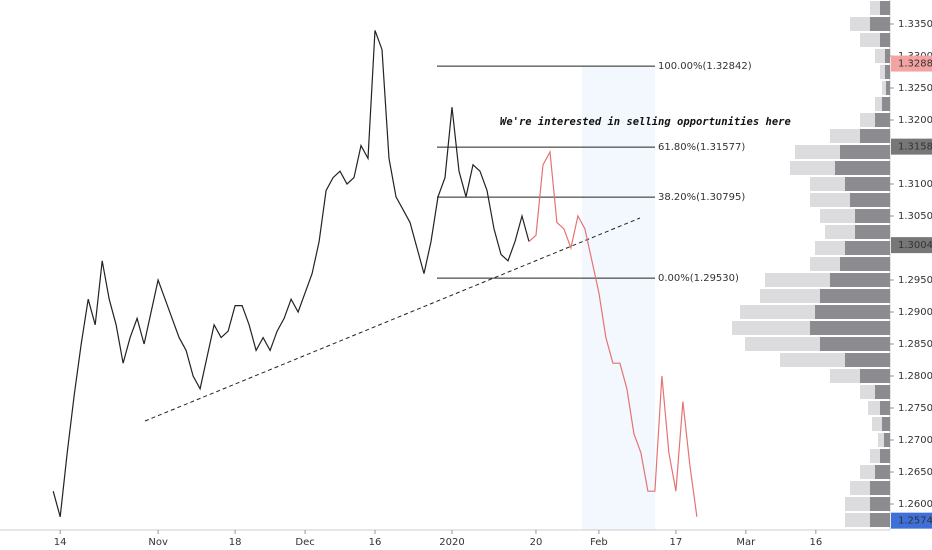 The width and height of the screenshot is (932, 550). Describe the element at coordinates (915, 184) in the screenshot. I see `y-tick-label: 1.31000` at that location.